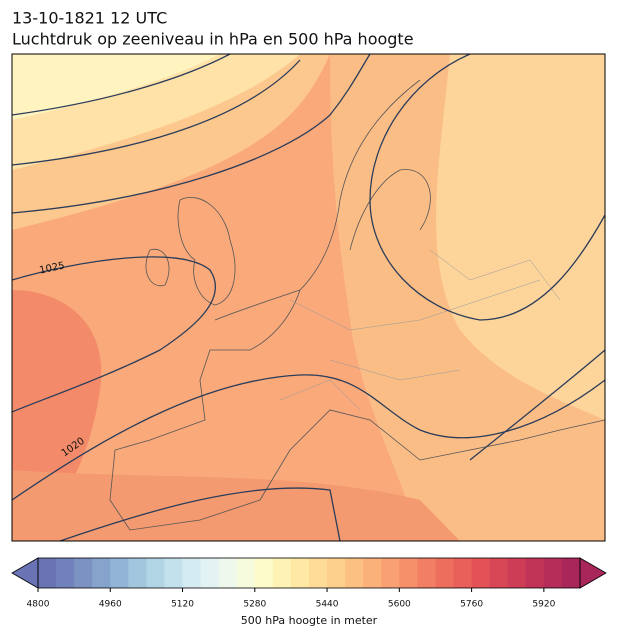 This screenshot has width=618, height=643. Describe the element at coordinates (254, 605) in the screenshot. I see `colorbar-tick-label: 5280` at that location.